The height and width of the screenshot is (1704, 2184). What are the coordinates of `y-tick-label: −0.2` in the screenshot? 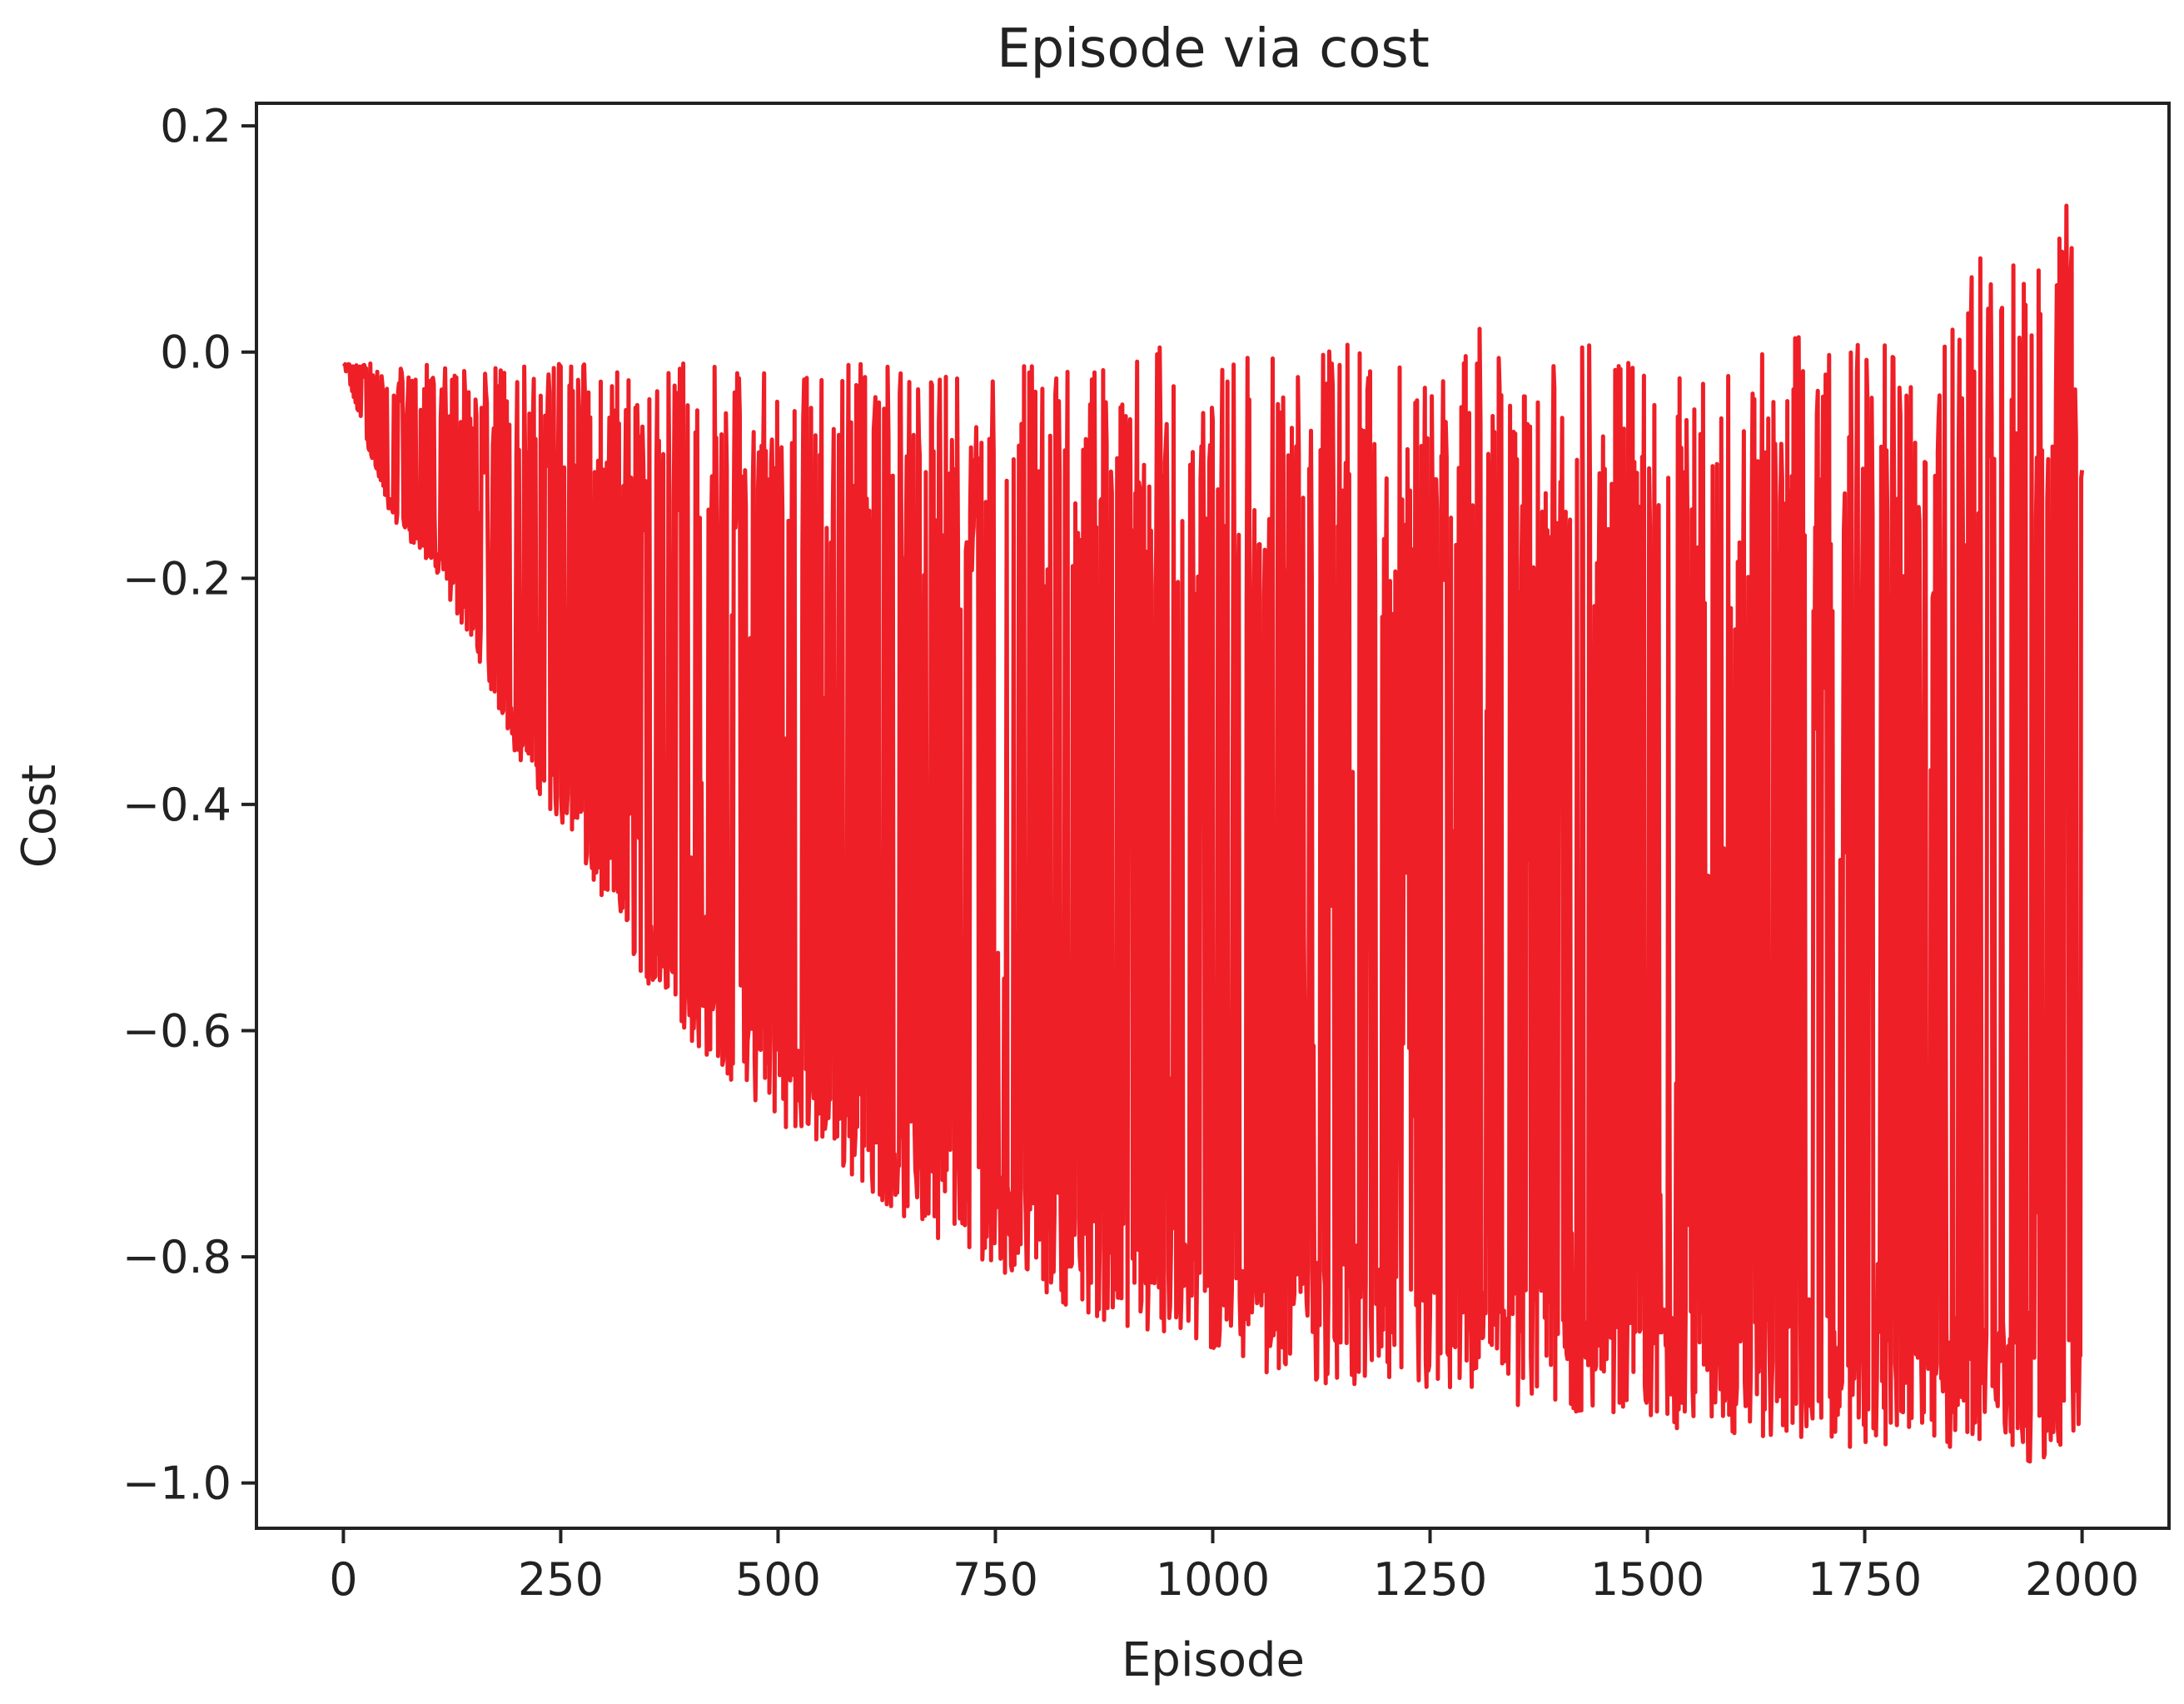 It's located at (176, 579).